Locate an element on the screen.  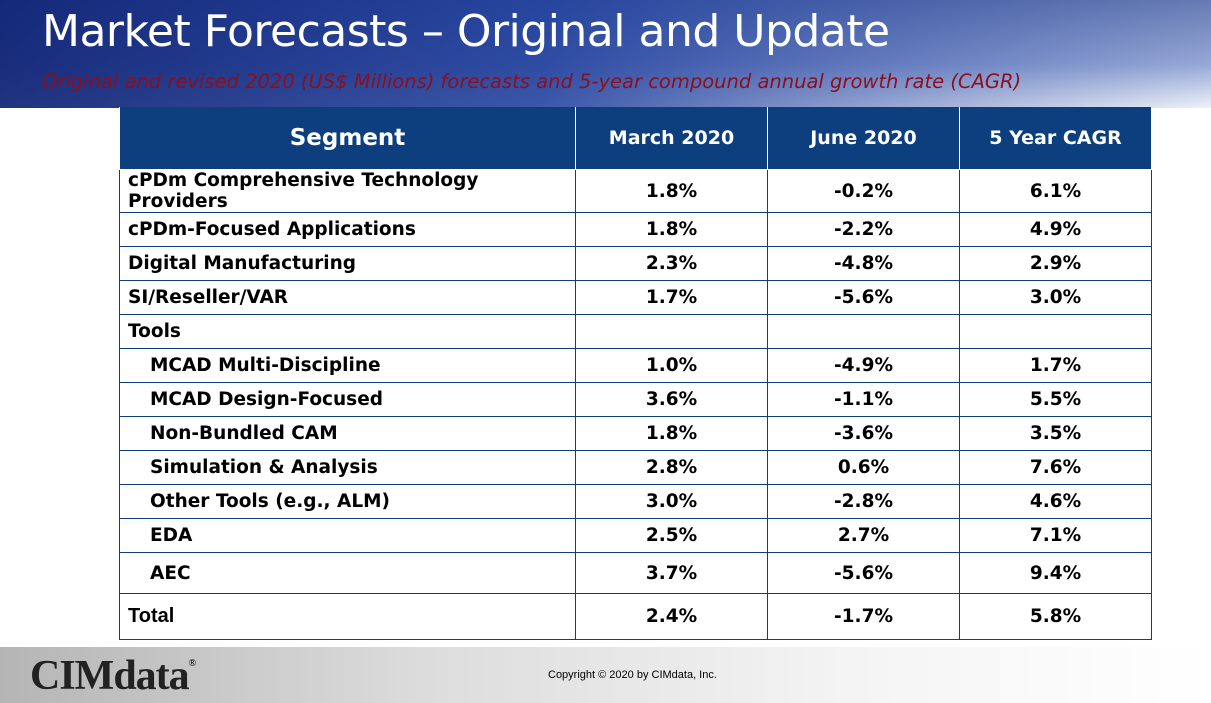
march-cell: 2.8% is located at coordinates (671, 467).